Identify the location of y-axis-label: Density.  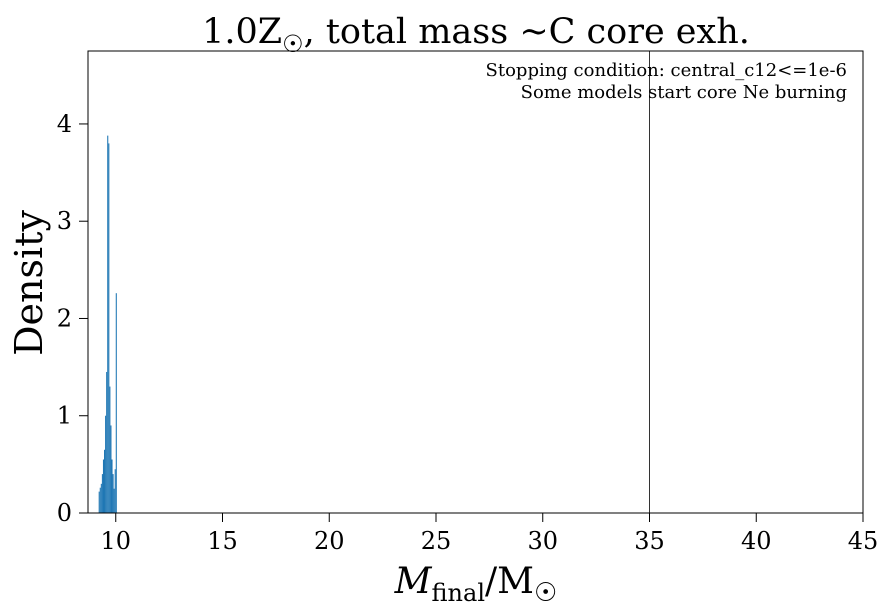
(29, 283).